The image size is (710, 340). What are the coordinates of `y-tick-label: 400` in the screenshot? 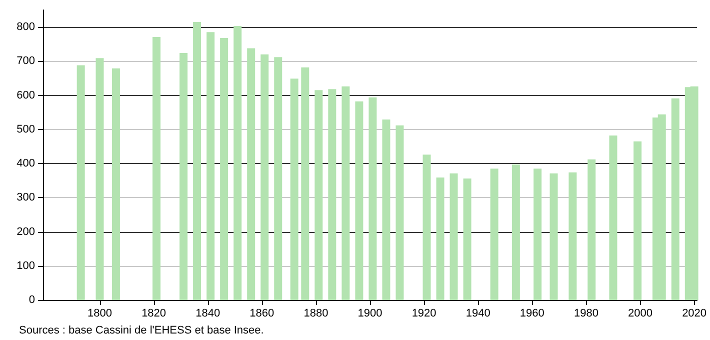 It's located at (25, 164).